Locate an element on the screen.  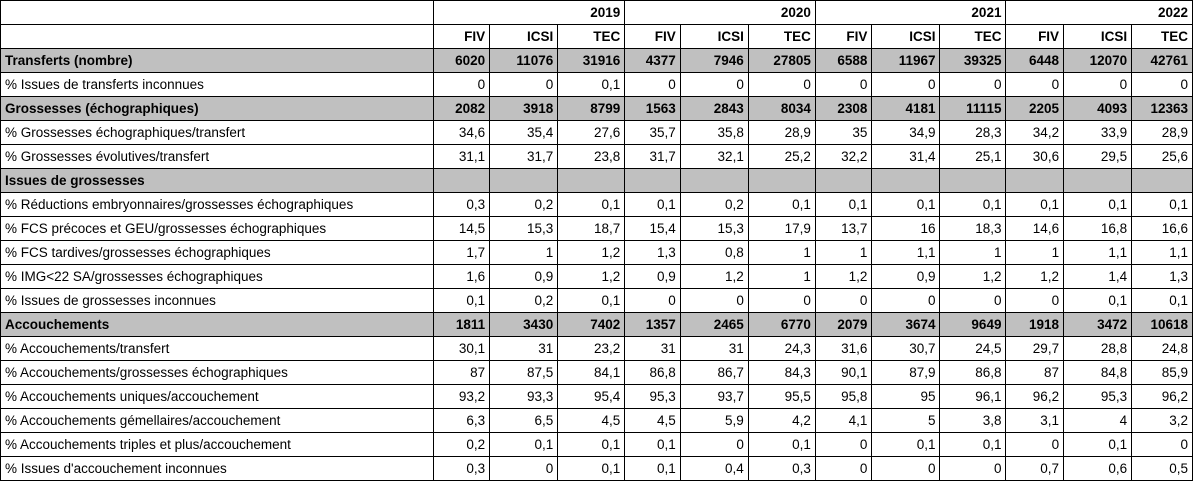
value-cell: 30,1 is located at coordinates (461, 348).